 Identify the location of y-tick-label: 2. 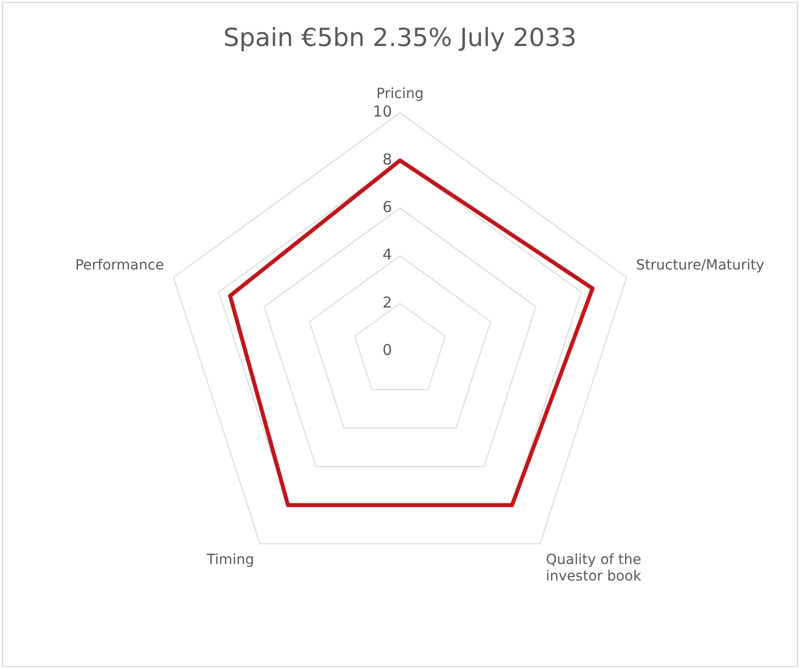
(387, 302).